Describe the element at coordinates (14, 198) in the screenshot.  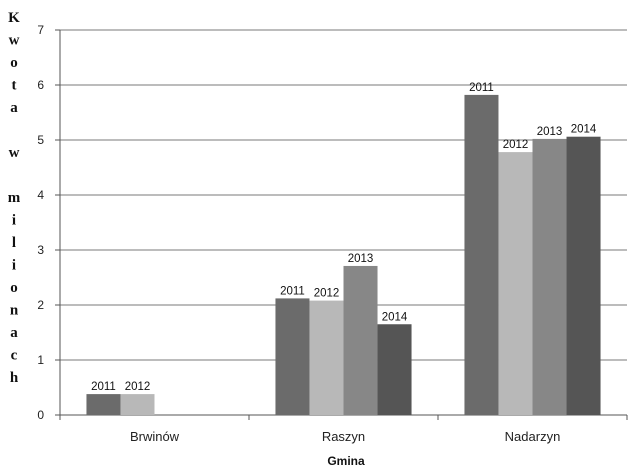
I see `y-axis-title-letter: m` at that location.